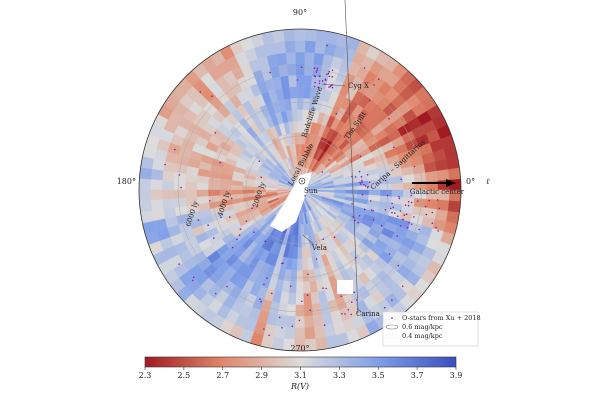 This screenshot has height=400, width=600. Describe the element at coordinates (184, 375) in the screenshot. I see `colorbar-tick-label: 2.5` at that location.